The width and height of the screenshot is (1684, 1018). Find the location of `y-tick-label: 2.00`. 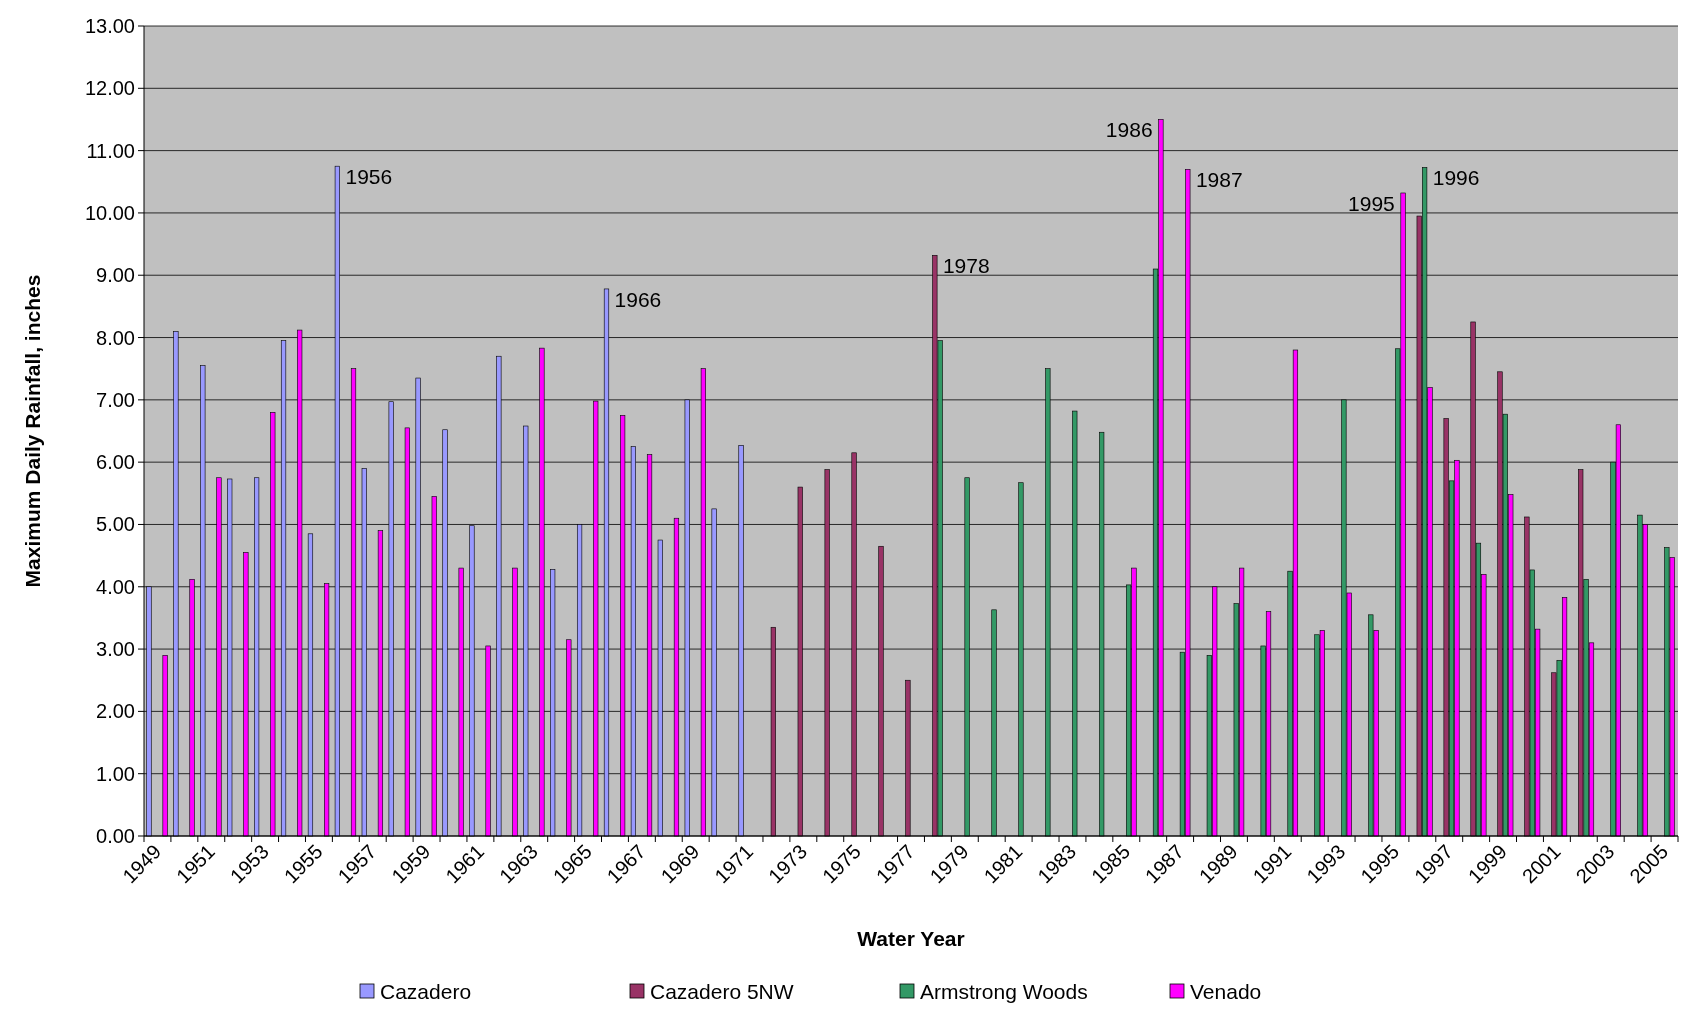

y-tick-label: 2.00 is located at coordinates (115, 711).